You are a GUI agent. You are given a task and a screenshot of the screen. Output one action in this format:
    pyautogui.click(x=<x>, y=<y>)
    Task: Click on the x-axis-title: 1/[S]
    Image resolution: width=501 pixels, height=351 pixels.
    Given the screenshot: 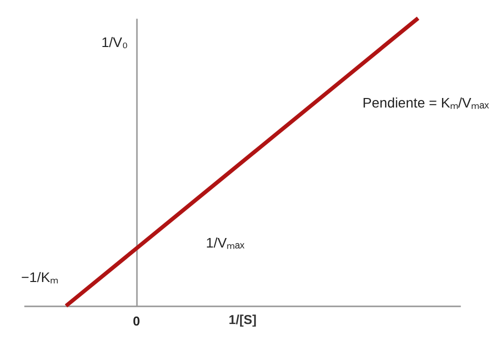 What is the action you would take?
    pyautogui.click(x=242, y=320)
    